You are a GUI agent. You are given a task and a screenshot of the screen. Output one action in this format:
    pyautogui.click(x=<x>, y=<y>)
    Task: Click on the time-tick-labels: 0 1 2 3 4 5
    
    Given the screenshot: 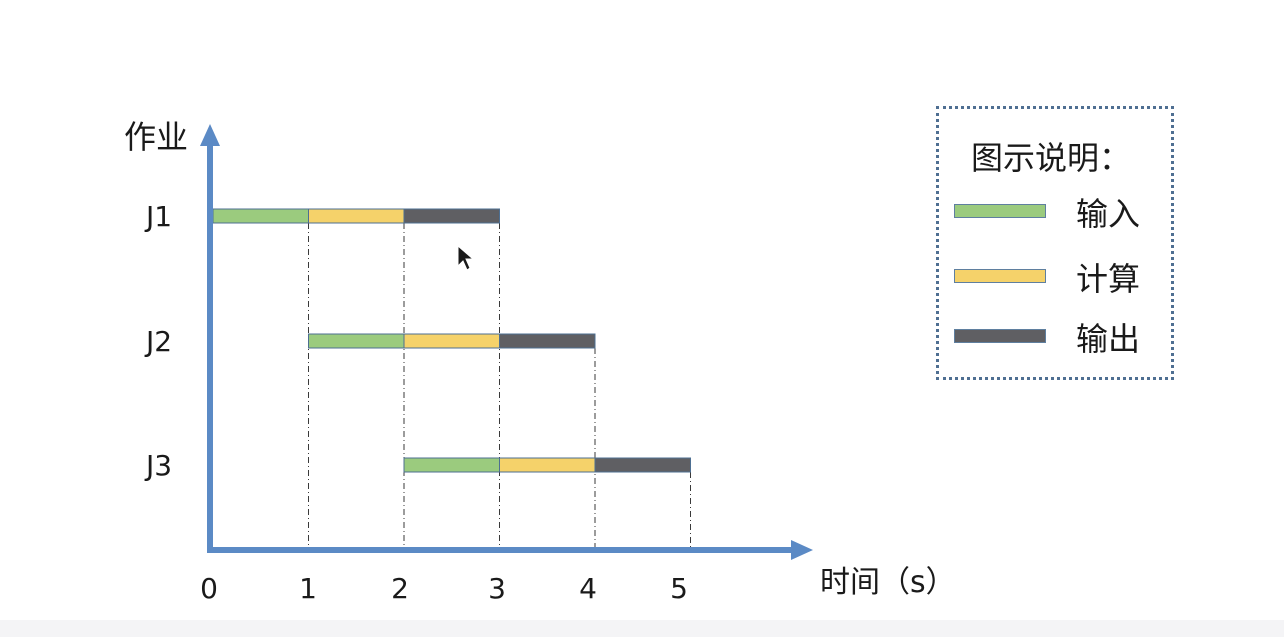 What is the action you would take?
    pyautogui.click(x=444, y=588)
    